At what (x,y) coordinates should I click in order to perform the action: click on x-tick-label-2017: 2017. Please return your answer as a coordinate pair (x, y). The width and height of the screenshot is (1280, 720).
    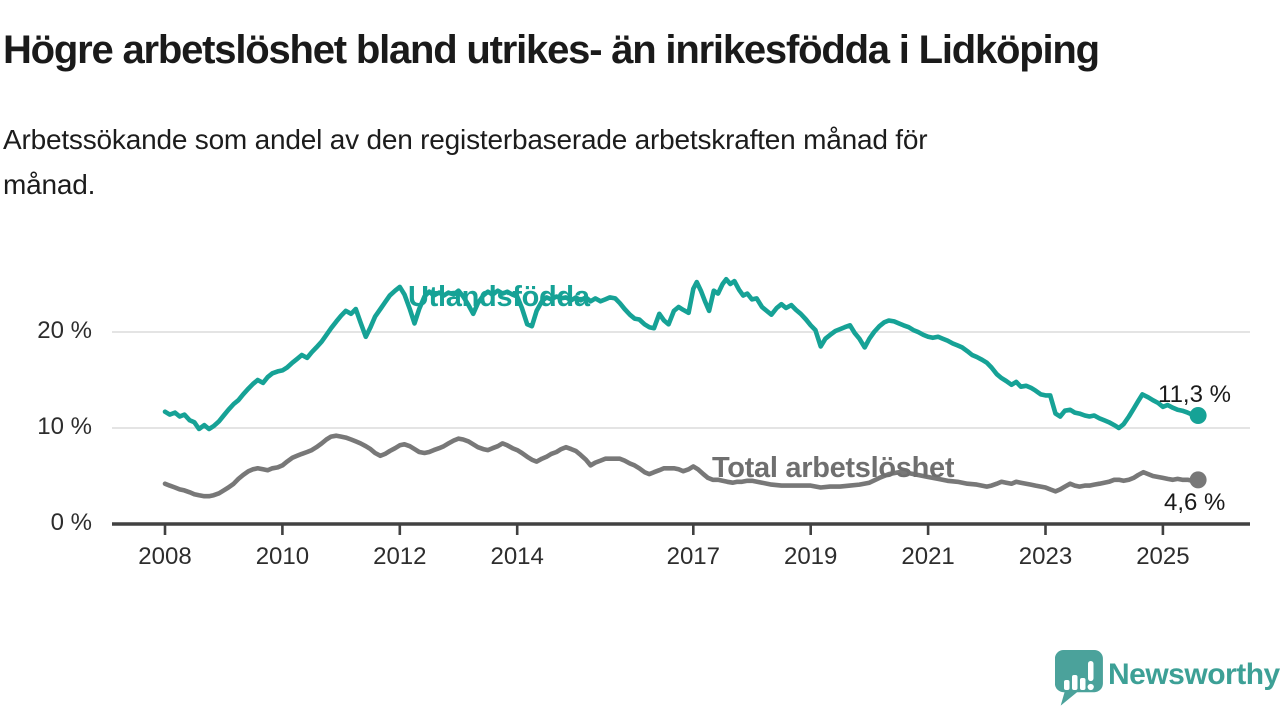
    Looking at the image, I should click on (693, 556).